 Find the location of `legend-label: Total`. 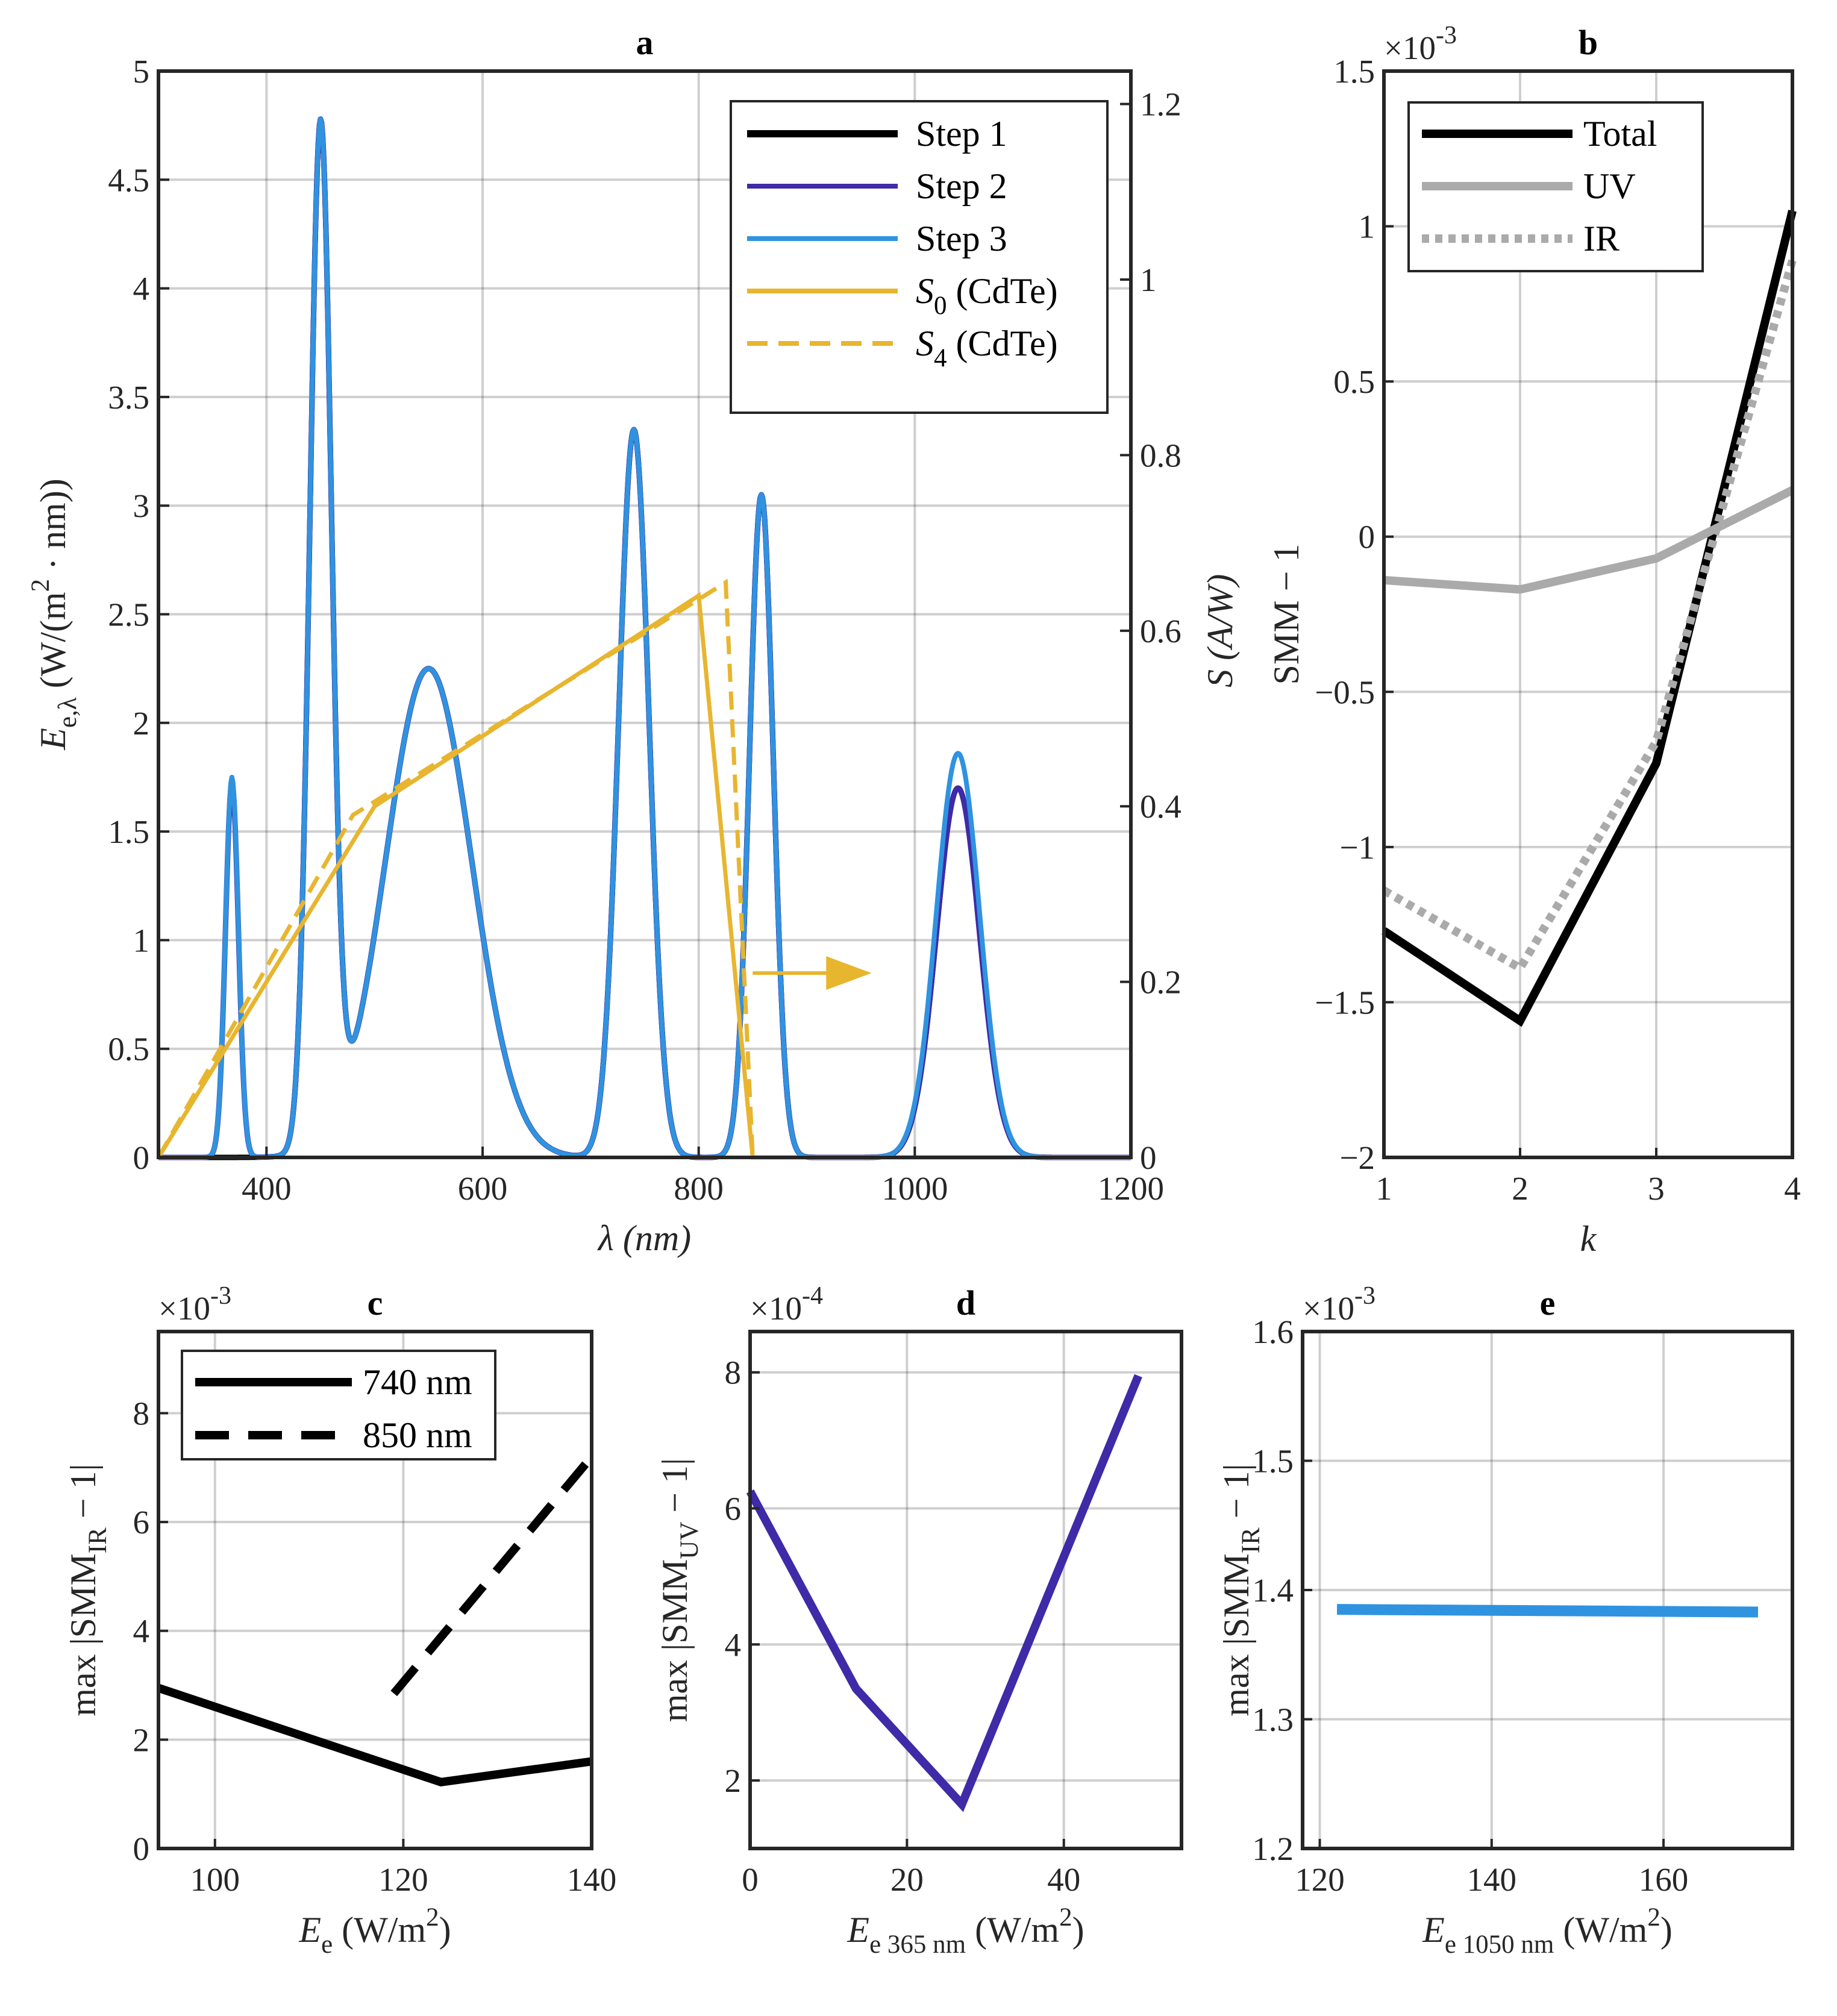

legend-label: Total is located at coordinates (1620, 134).